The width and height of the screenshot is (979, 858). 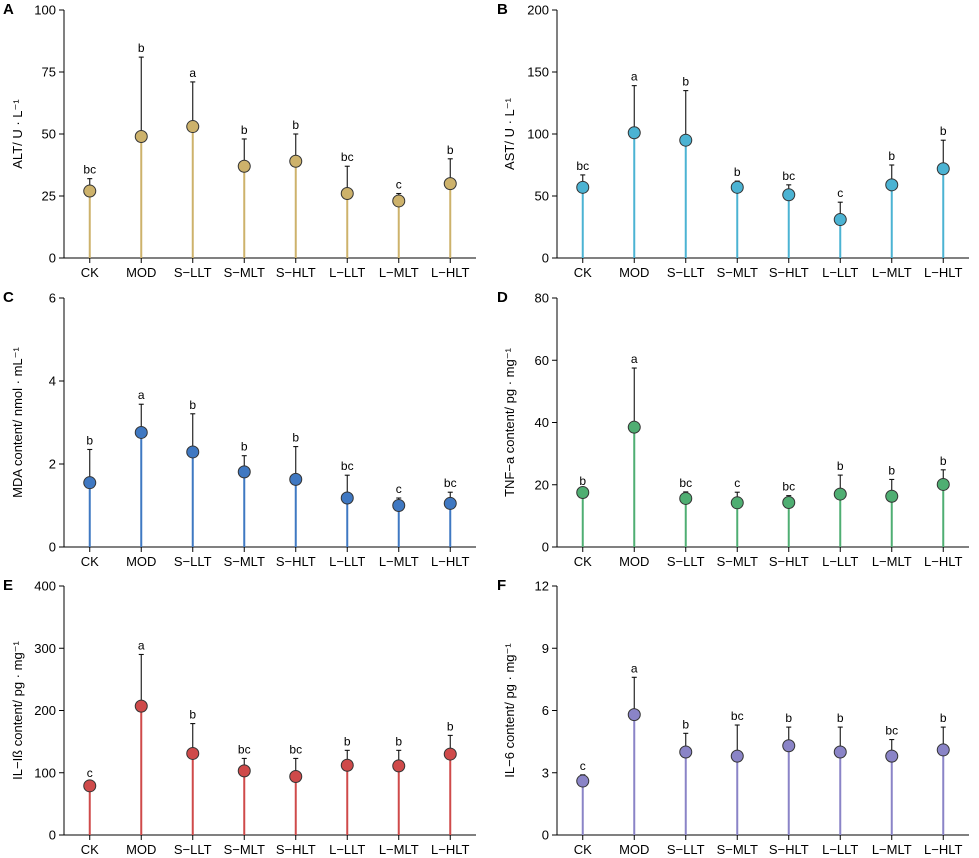 What do you see at coordinates (545, 772) in the screenshot?
I see `y-tick-label: 3` at bounding box center [545, 772].